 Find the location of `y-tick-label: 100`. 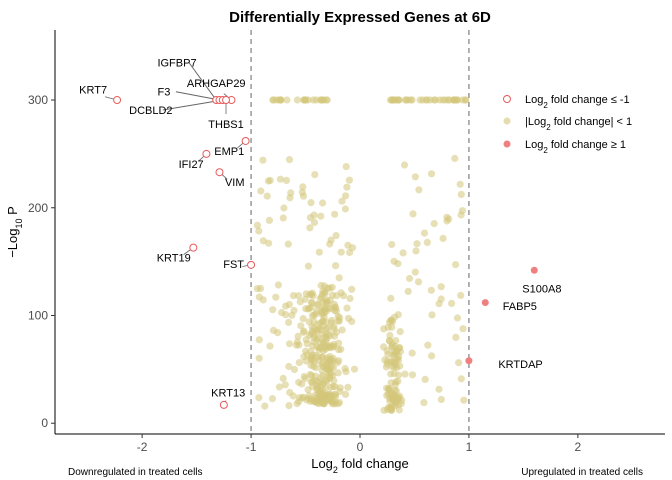

y-tick-label: 100 is located at coordinates (38, 315).